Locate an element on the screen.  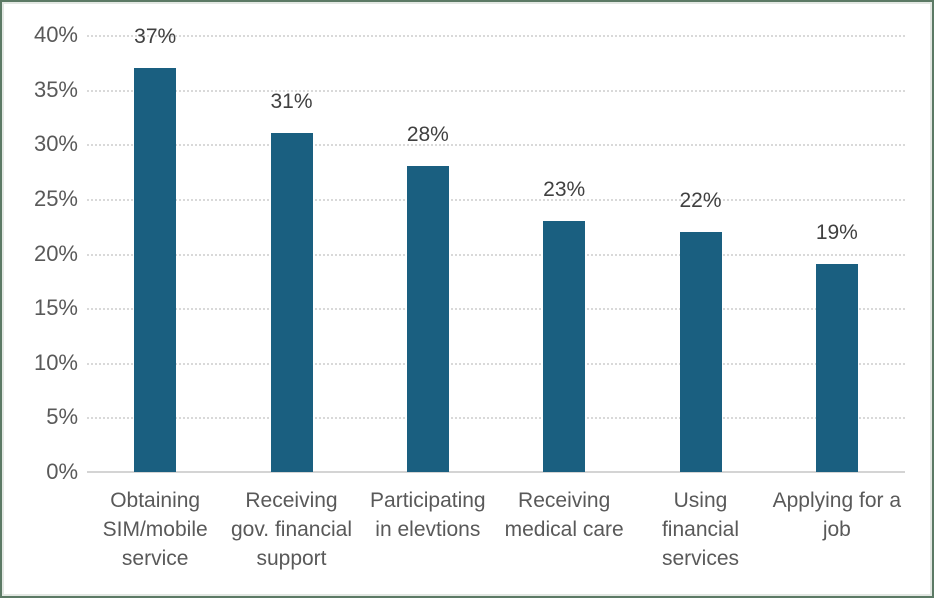
y-axis-tick-label: 0% is located at coordinates (62, 471).